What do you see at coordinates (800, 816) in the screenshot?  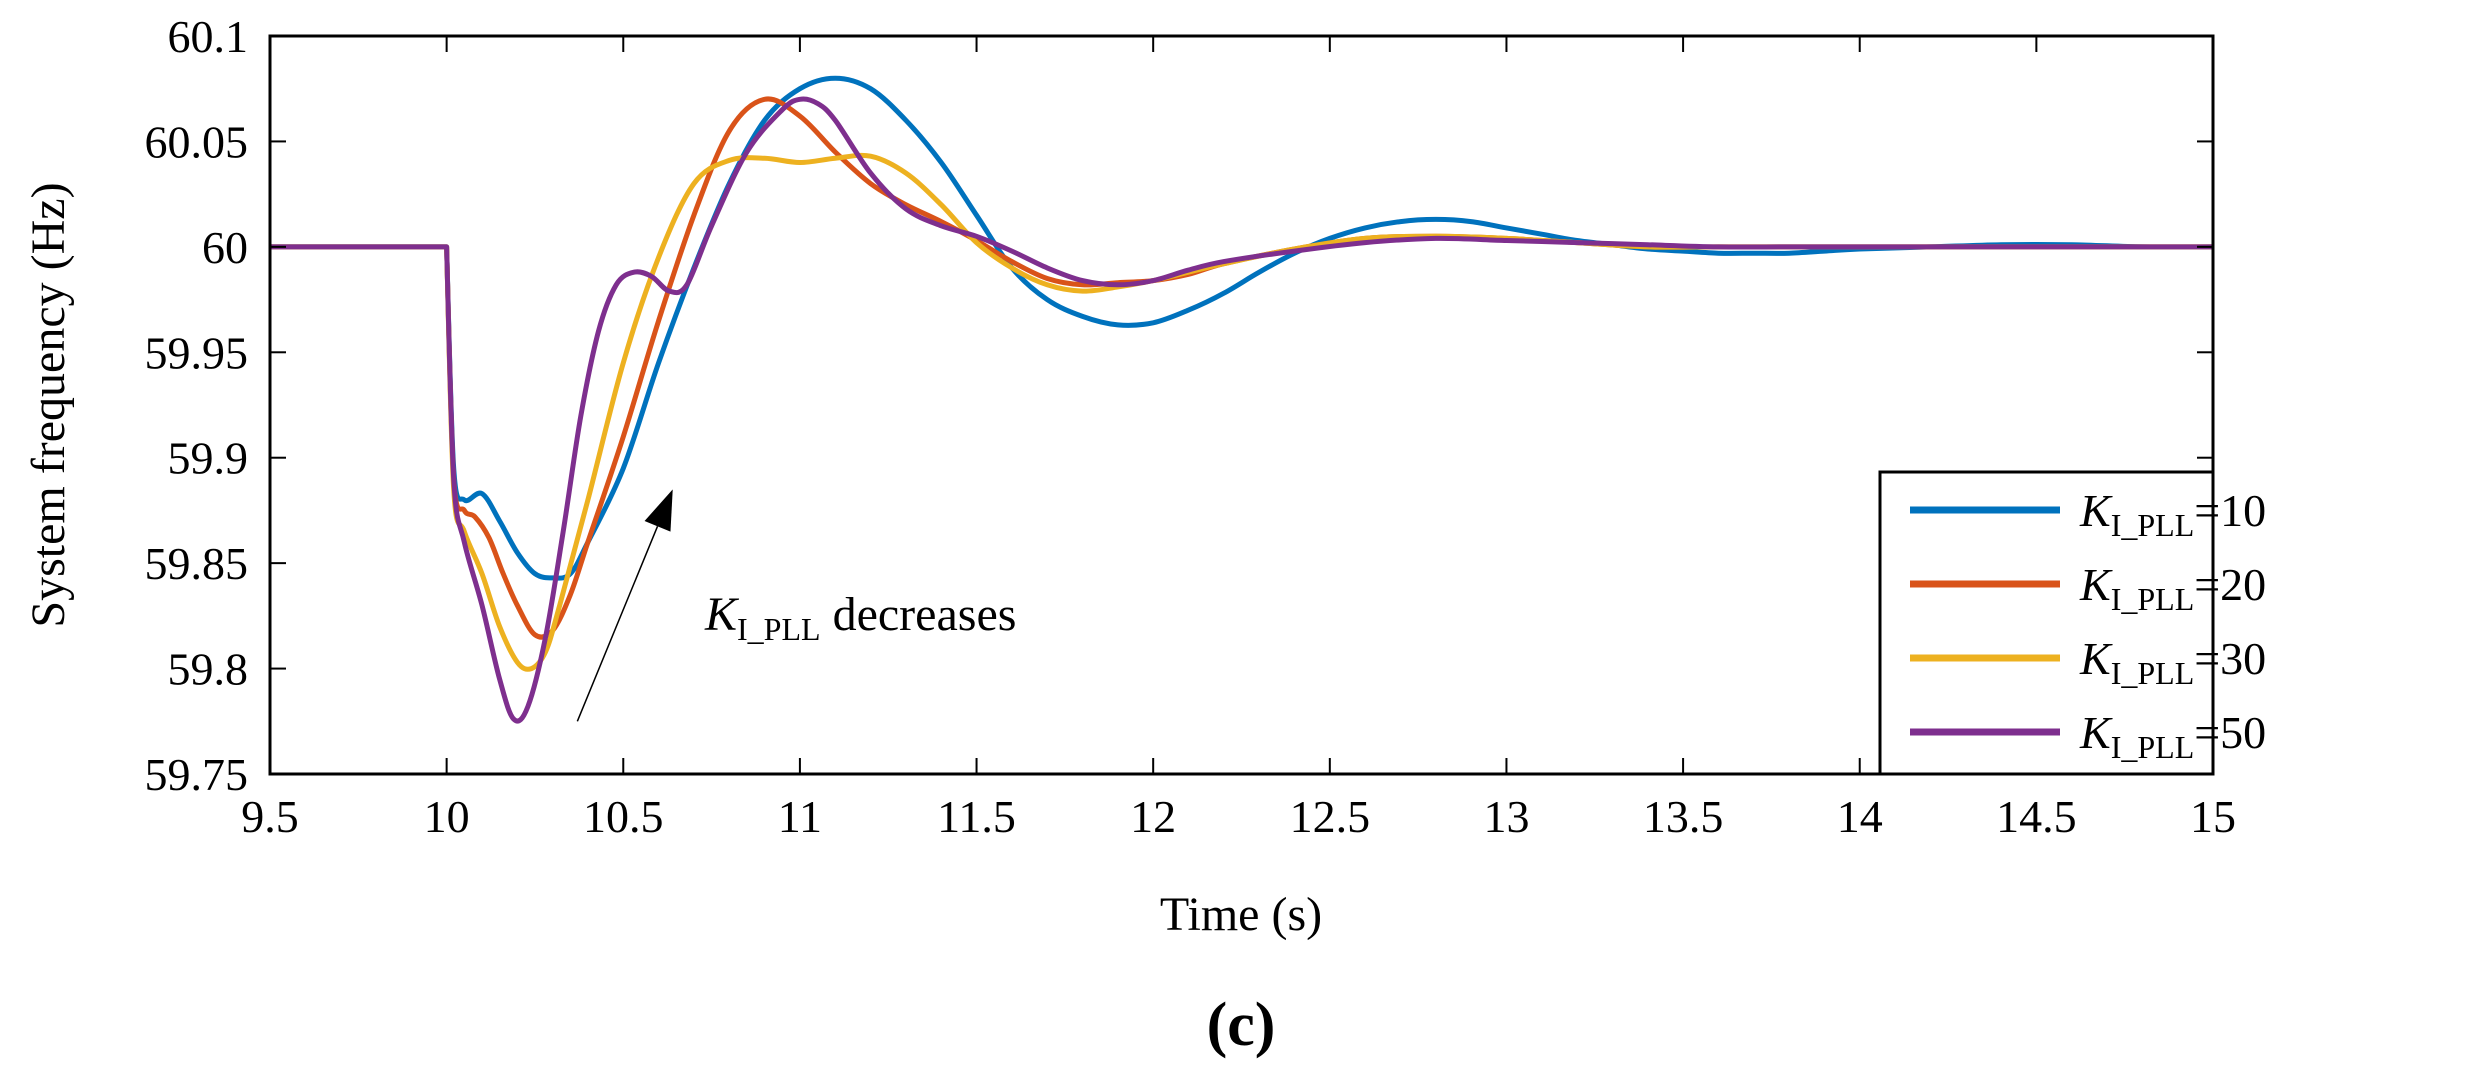 I see `x-tick-label: 11` at bounding box center [800, 816].